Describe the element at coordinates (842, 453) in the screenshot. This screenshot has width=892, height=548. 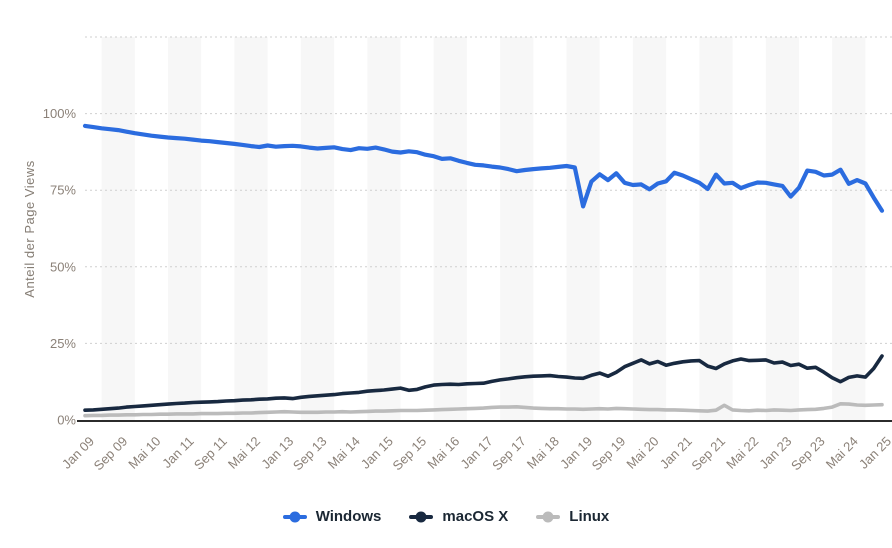
I see `x-tick-label-mai-24: Mai 24` at that location.